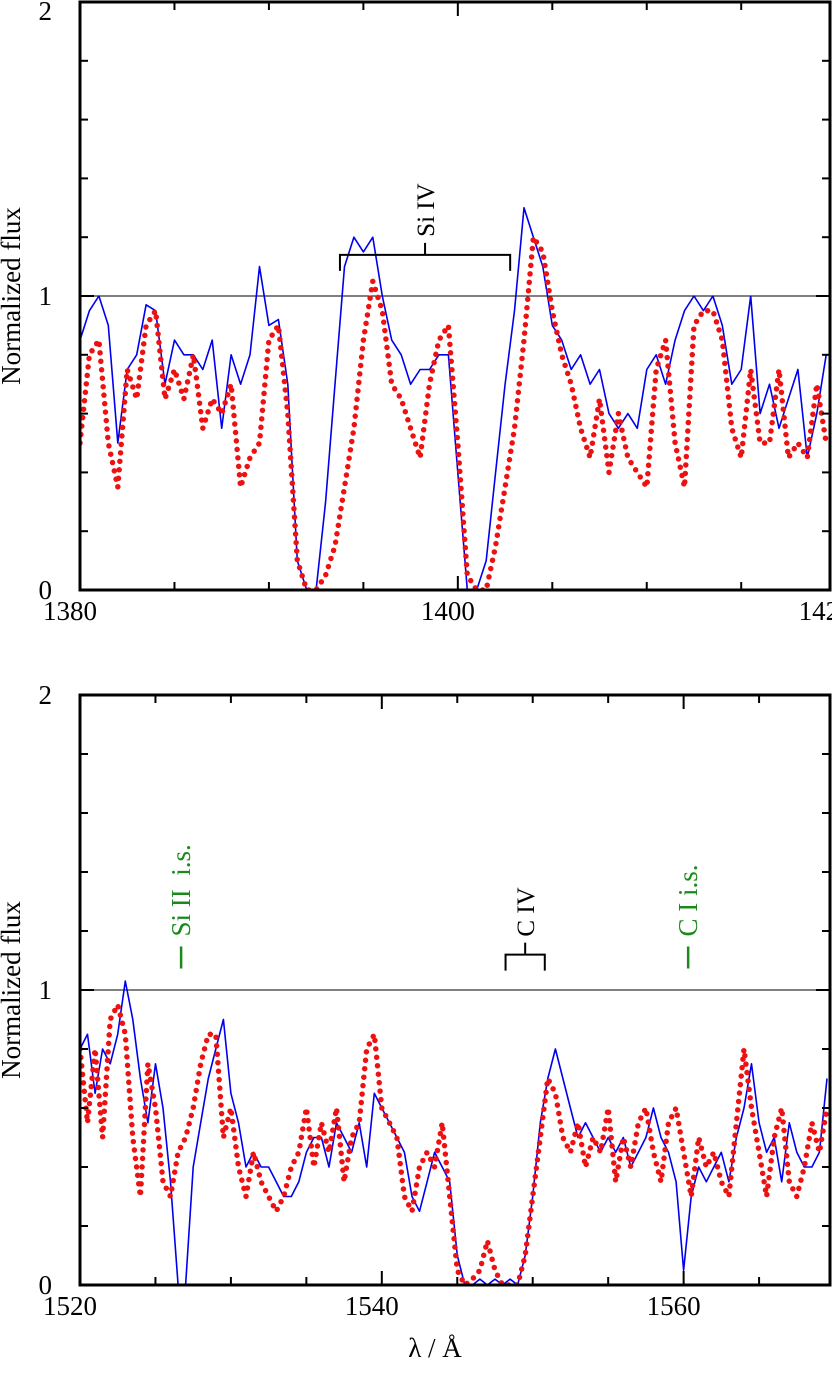 This screenshot has height=1373, width=832. What do you see at coordinates (426, 209) in the screenshot?
I see `line-label: Si IV` at bounding box center [426, 209].